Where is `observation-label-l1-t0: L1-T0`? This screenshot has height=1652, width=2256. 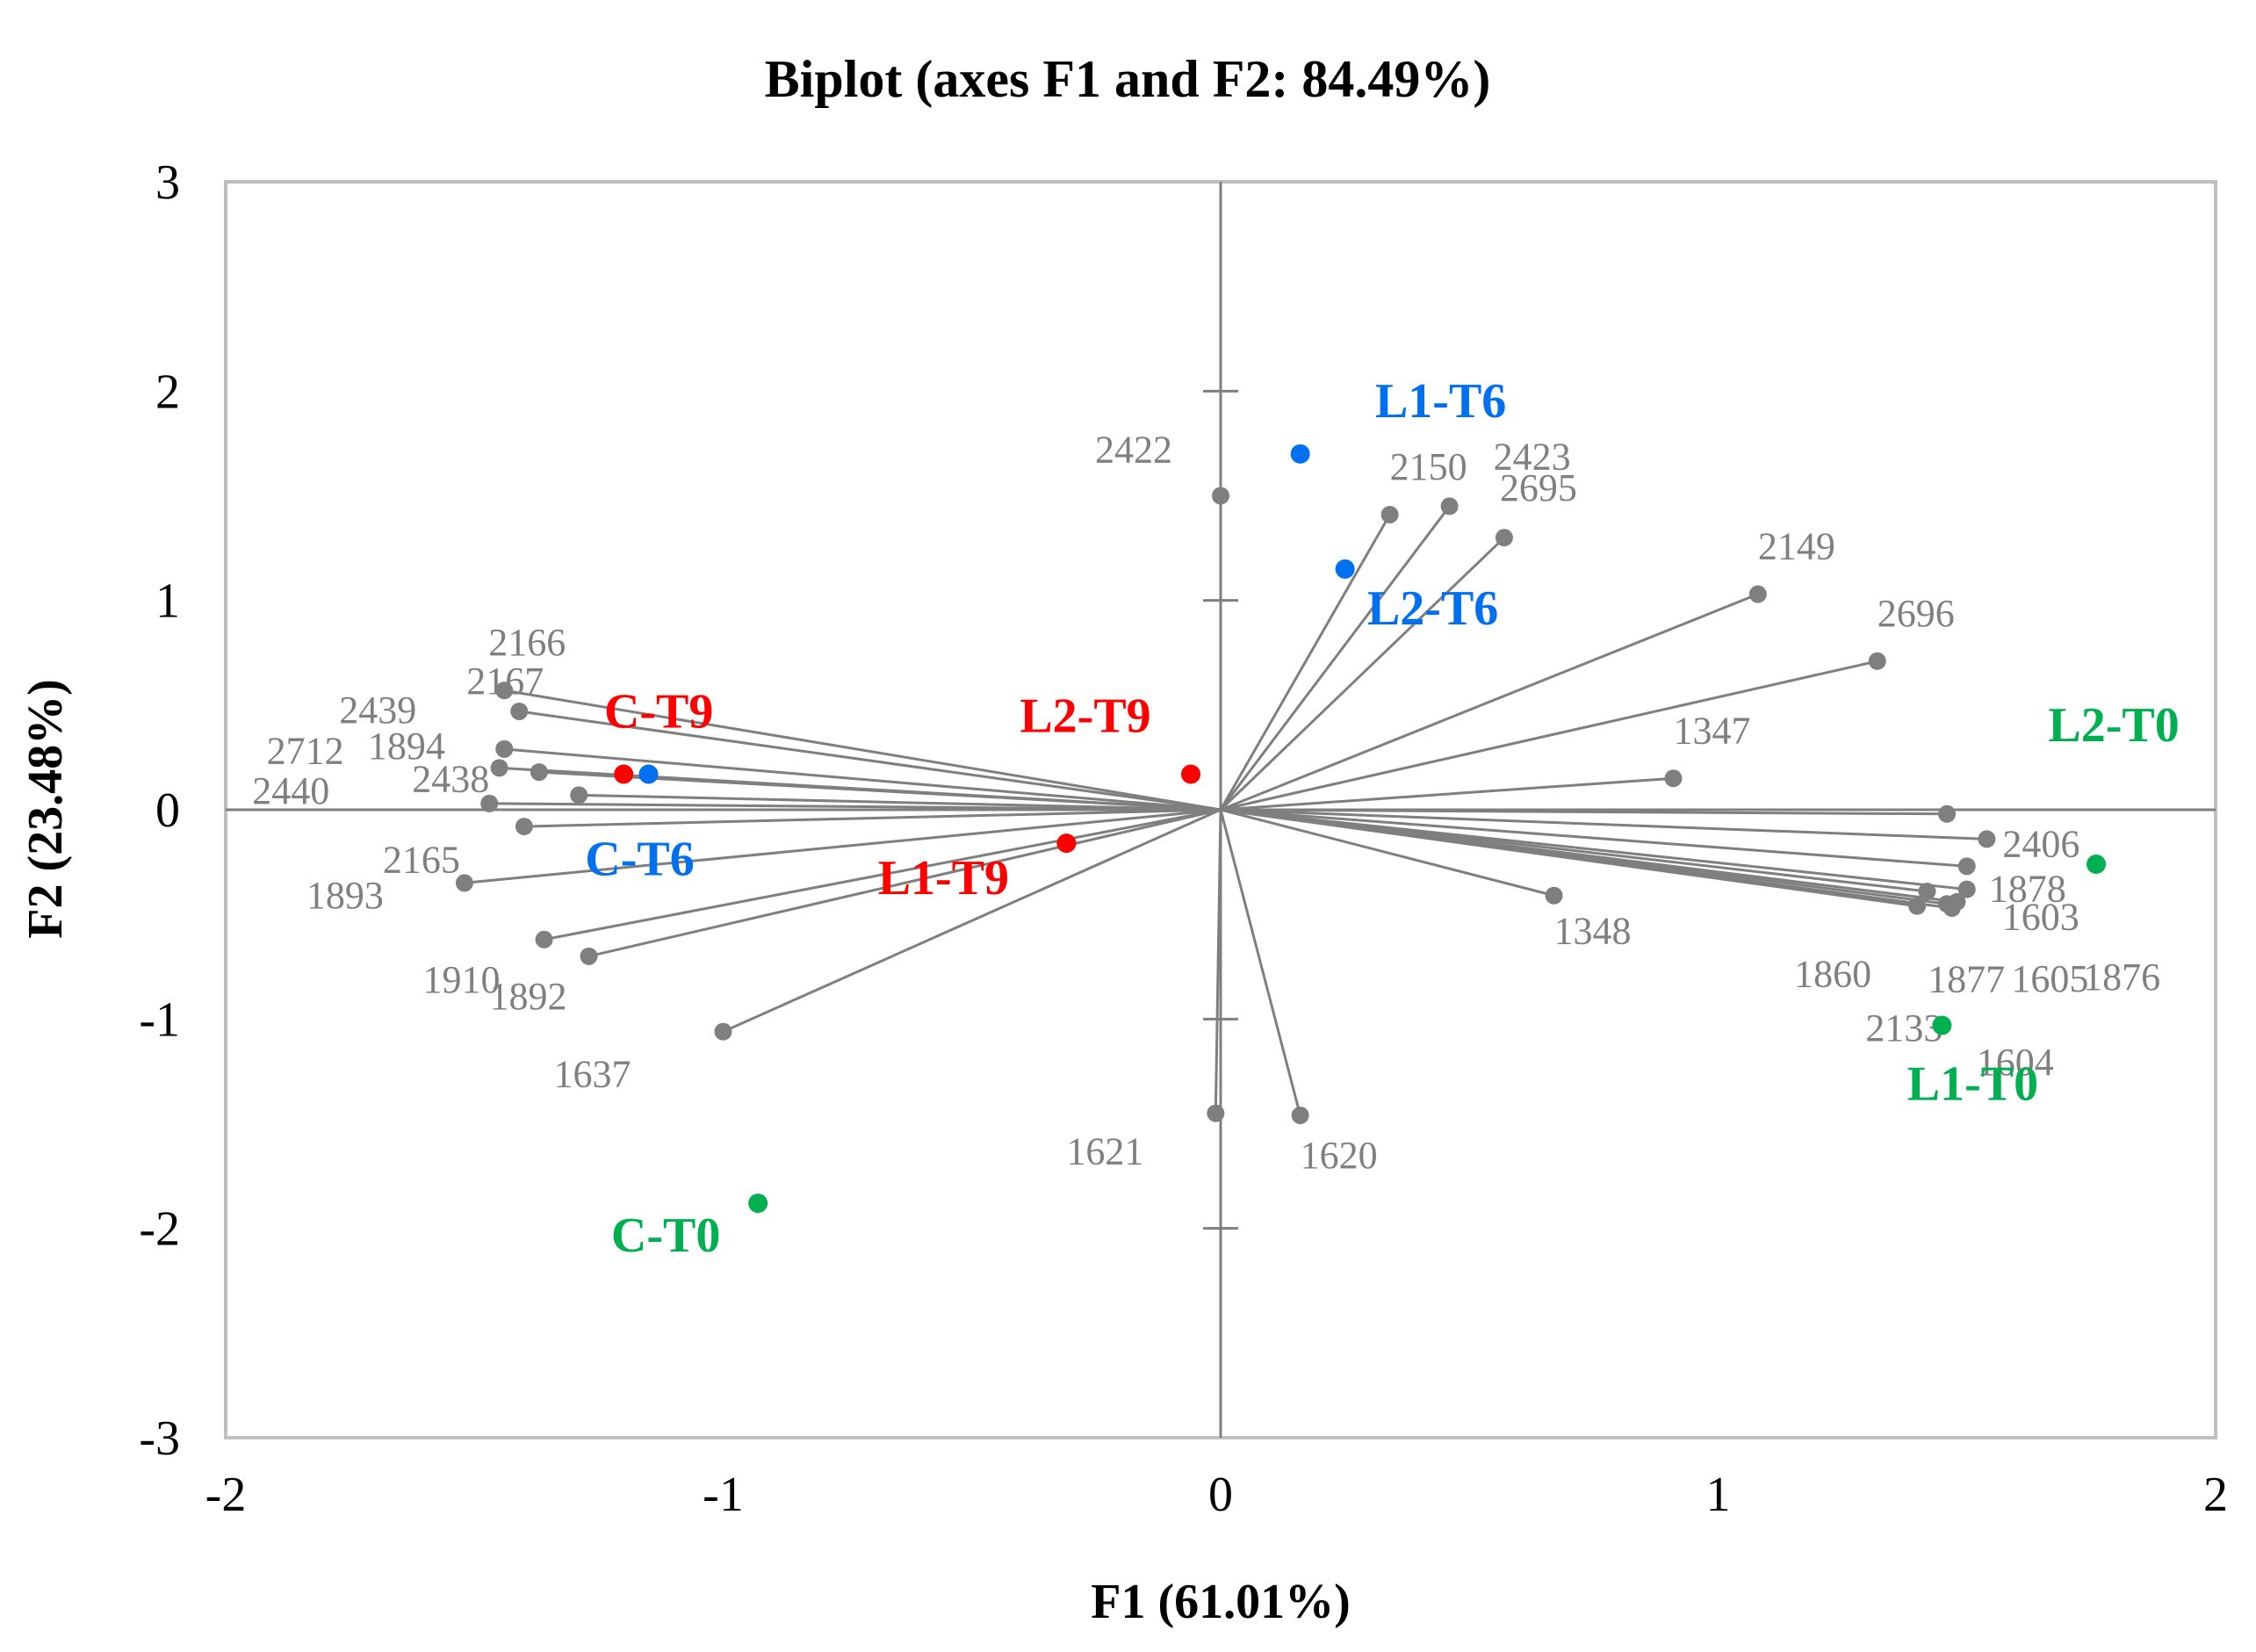 observation-label-l1-t0: L1-T0 is located at coordinates (1973, 1084).